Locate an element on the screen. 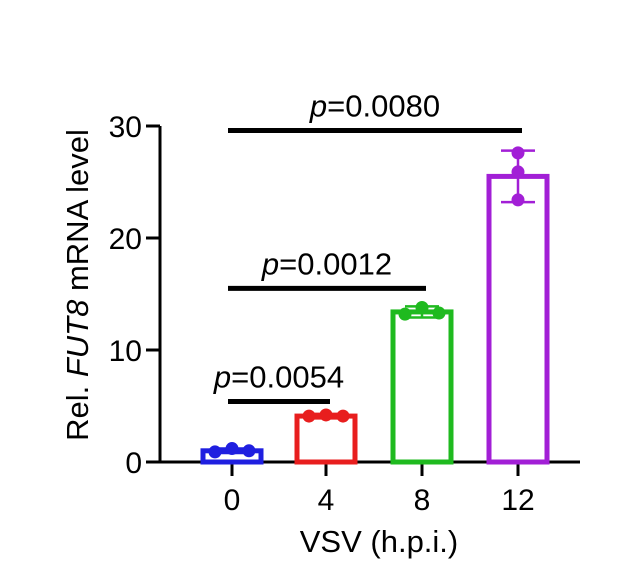  y-axis-title: Rel. FUT8 mRNA level is located at coordinates (77, 285).